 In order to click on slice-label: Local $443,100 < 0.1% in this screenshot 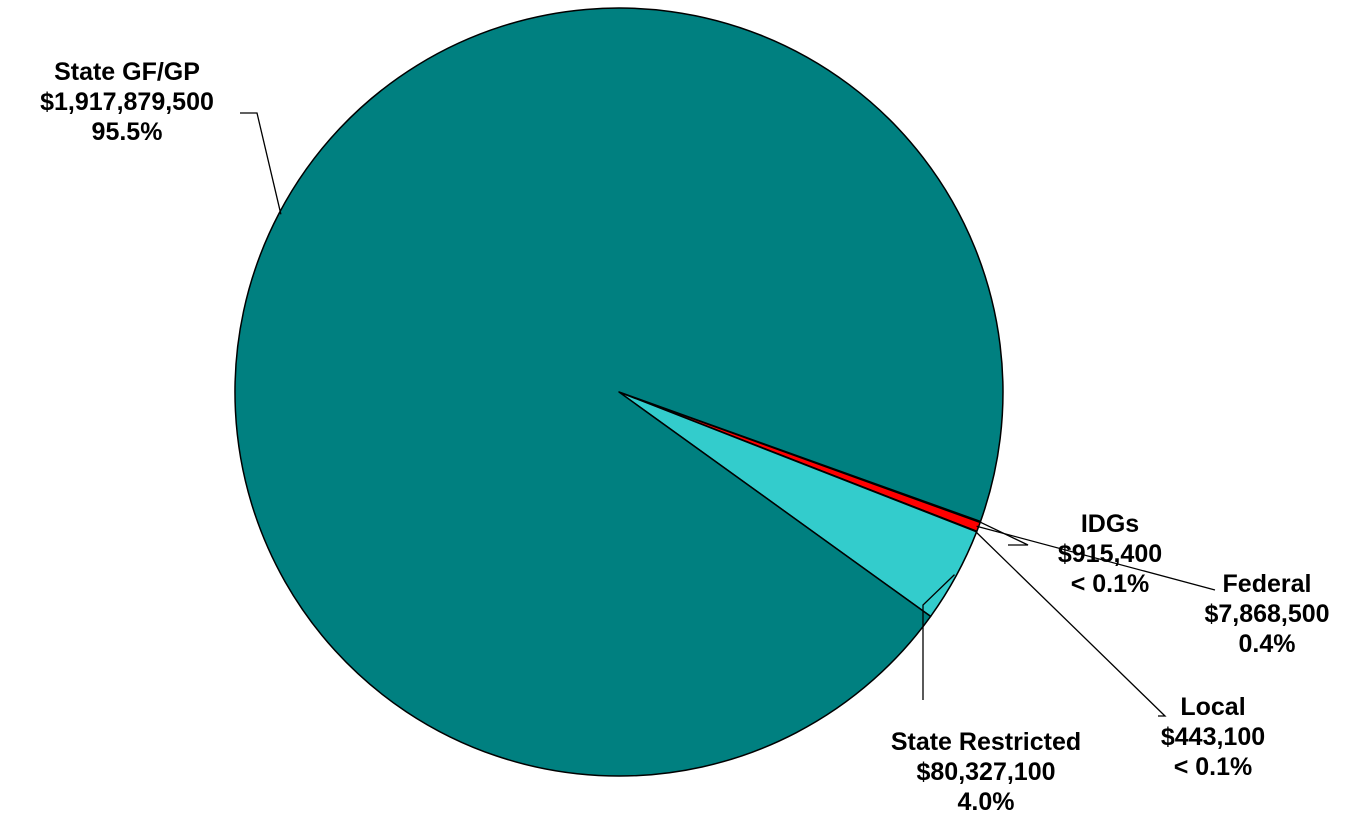, I will do `click(1213, 737)`.